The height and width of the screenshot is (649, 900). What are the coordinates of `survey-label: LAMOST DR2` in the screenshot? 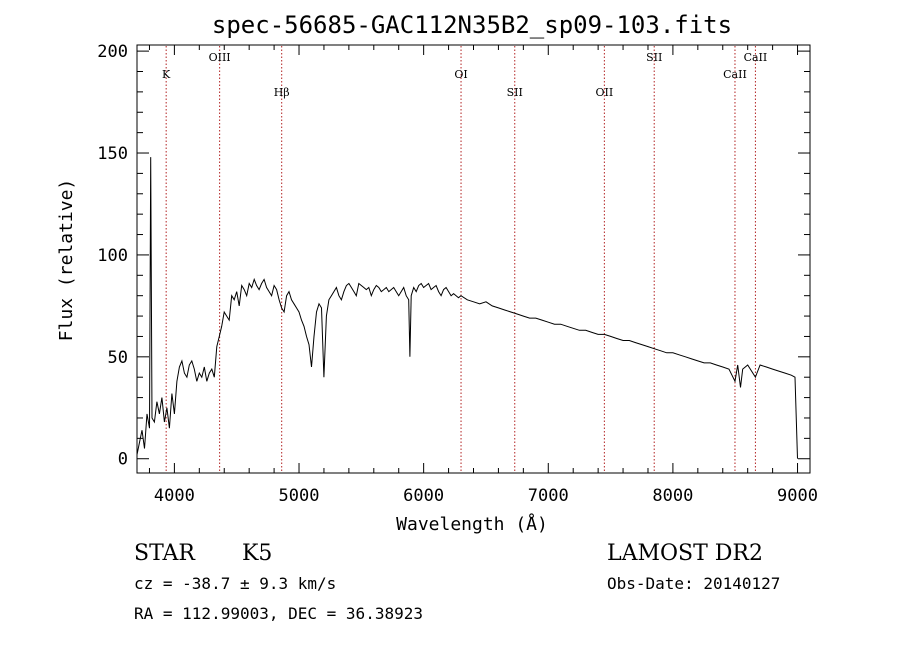 It's located at (685, 553).